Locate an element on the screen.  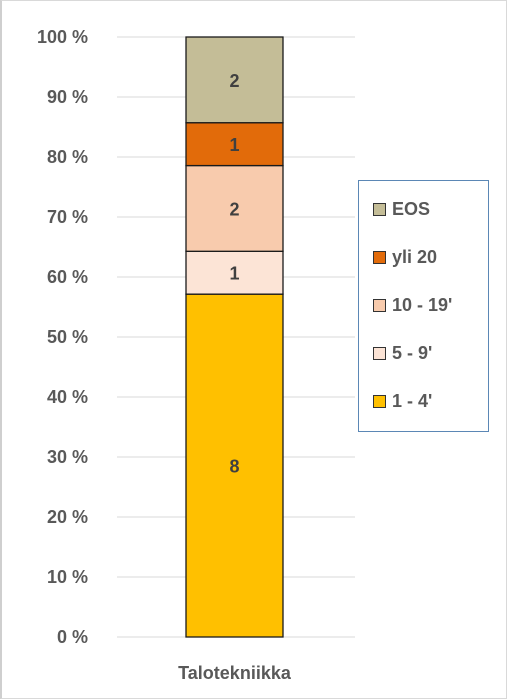
legend-item: 5 - 9' is located at coordinates (402, 353).